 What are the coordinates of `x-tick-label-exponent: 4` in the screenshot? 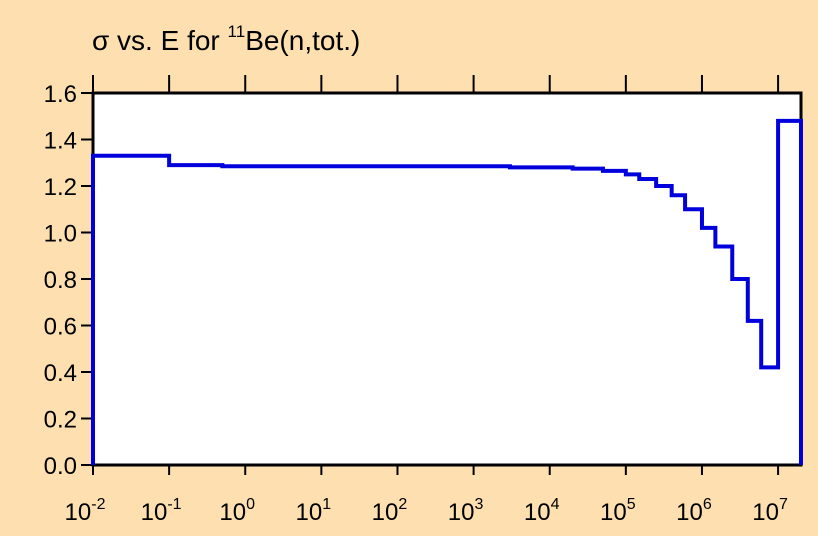 It's located at (555, 504).